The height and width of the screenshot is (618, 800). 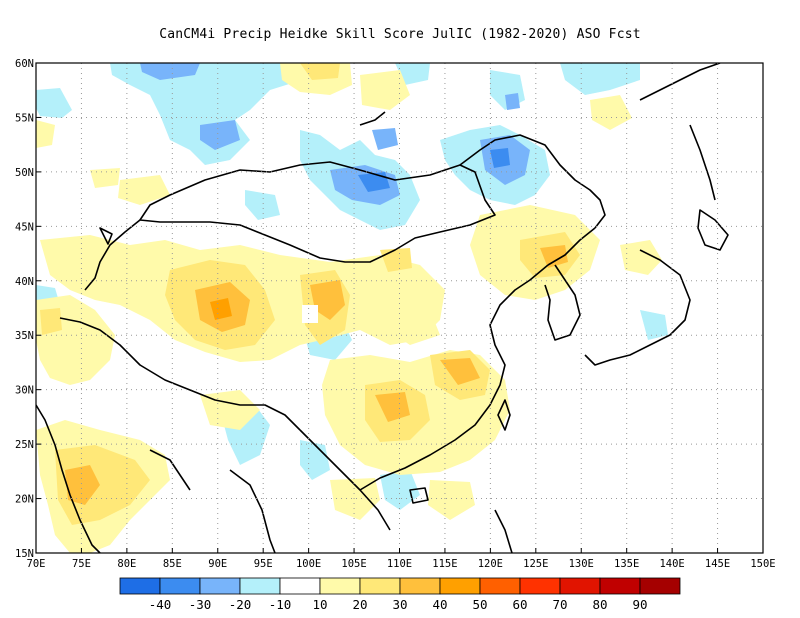 I want to click on colorbar-label: 90, so click(x=639, y=604).